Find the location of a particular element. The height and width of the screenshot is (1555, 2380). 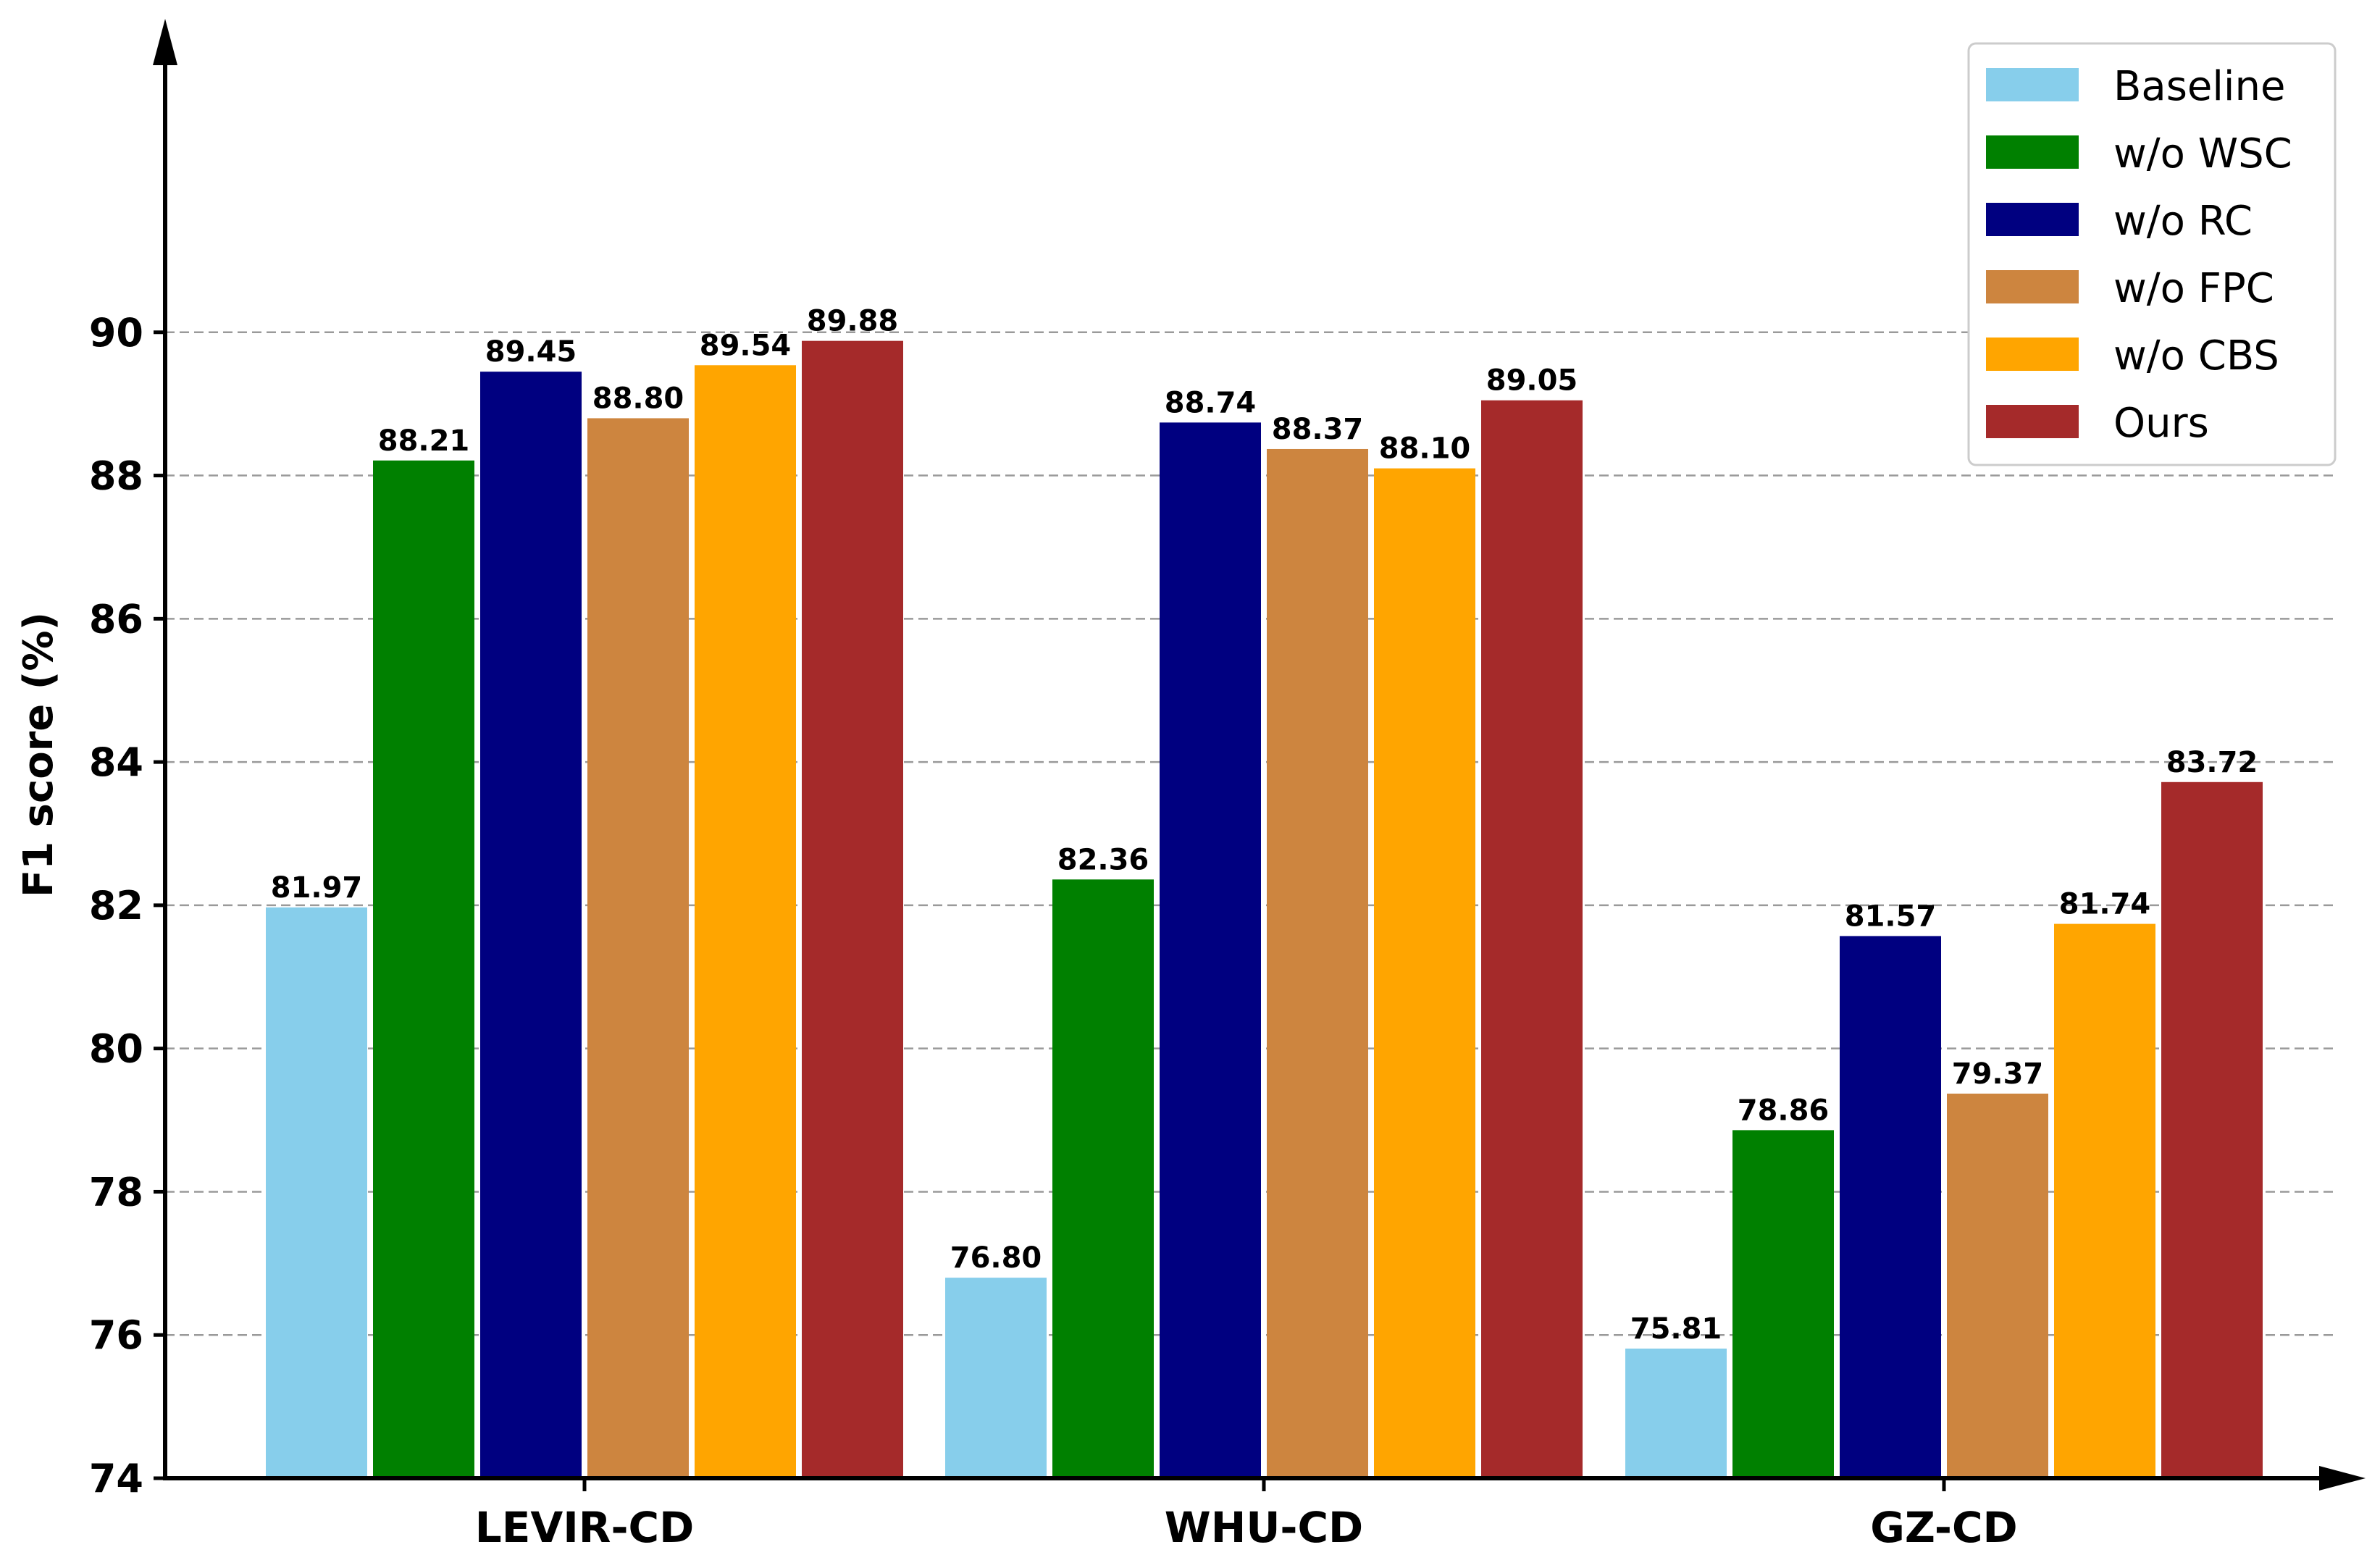

y-axis-title: F1 score (%) is located at coordinates (38, 755).